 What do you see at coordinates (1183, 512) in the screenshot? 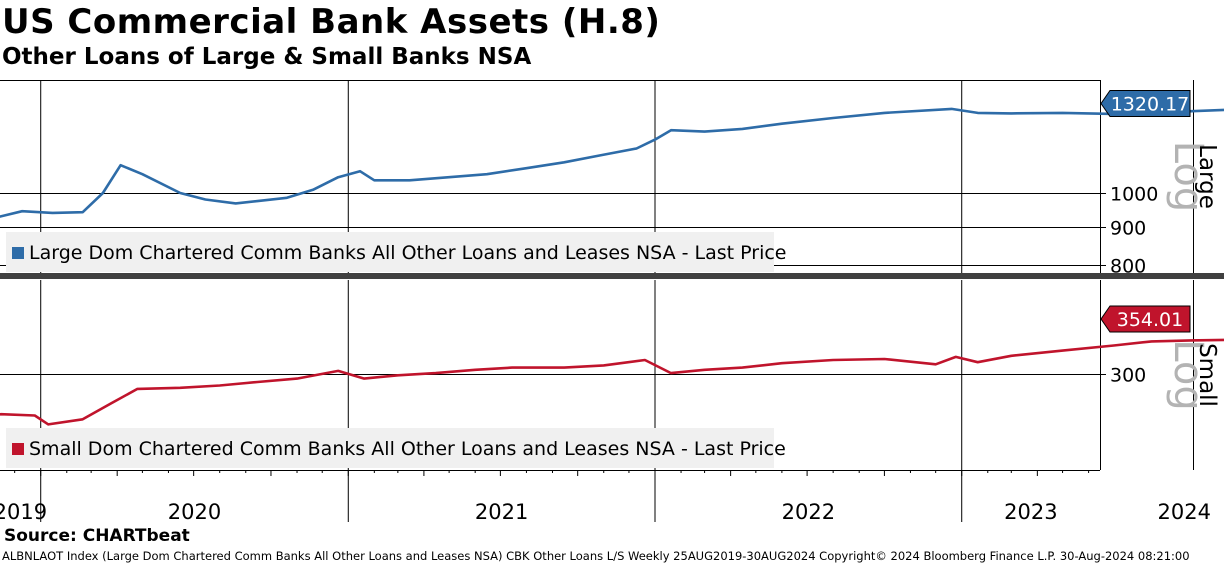
I see `x-tick-label-2024: 2024` at bounding box center [1183, 512].